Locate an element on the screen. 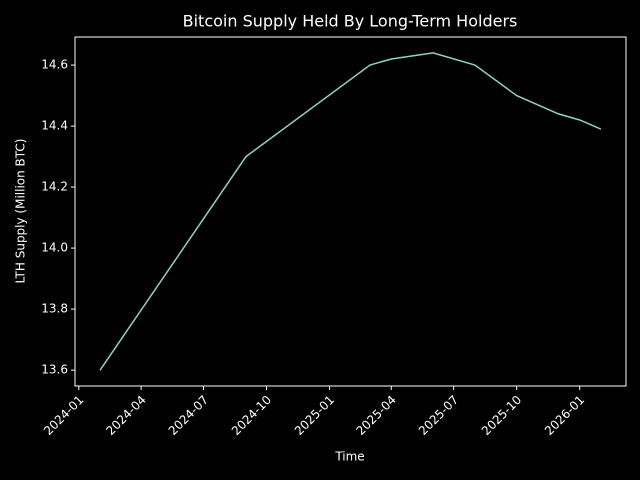  x-tick-label: 2025-04 is located at coordinates (376, 415).